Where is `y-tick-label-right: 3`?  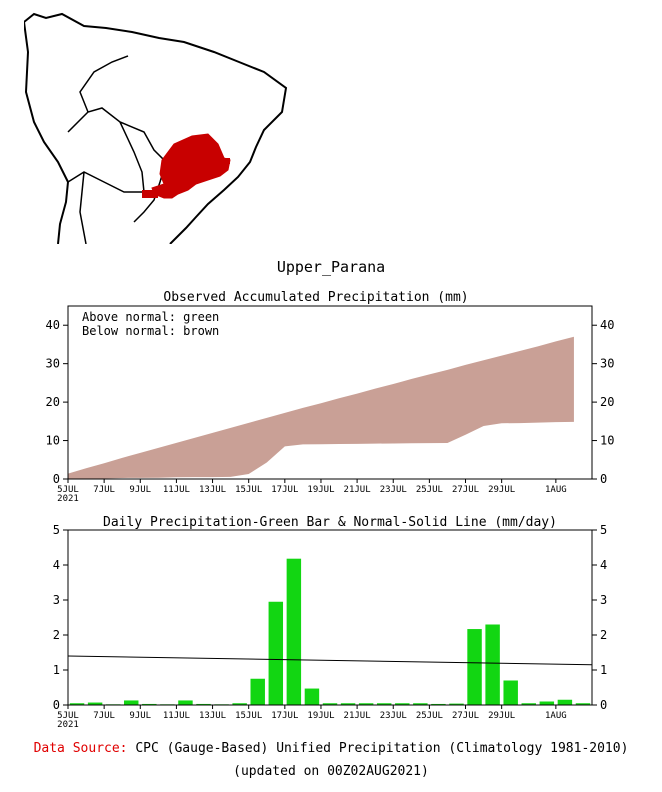
y-tick-label-right: 3 is located at coordinates (603, 600).